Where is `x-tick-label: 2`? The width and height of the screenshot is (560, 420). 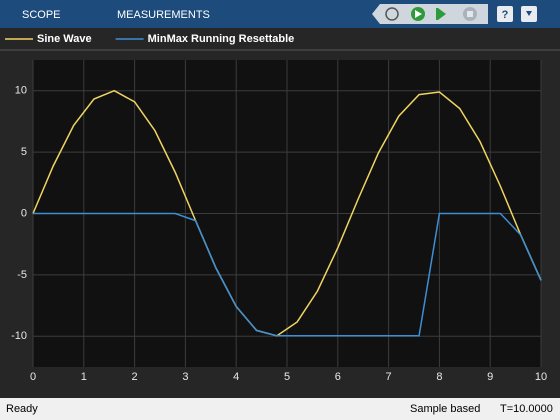 x-tick-label: 2 is located at coordinates (135, 377).